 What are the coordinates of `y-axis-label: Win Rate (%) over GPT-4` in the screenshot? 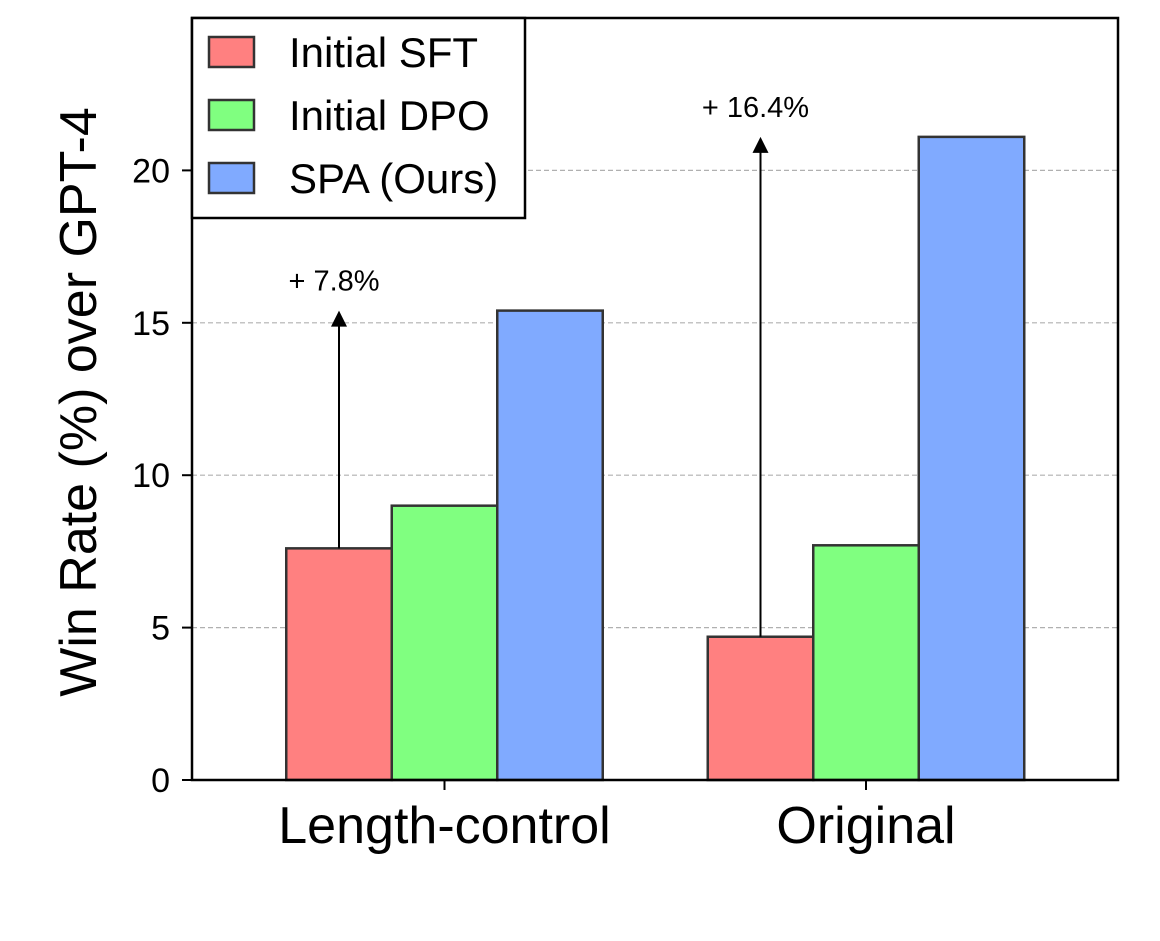 It's located at (79, 401).